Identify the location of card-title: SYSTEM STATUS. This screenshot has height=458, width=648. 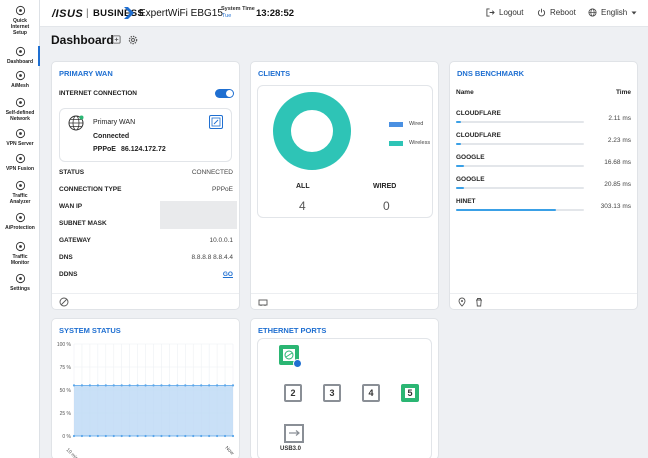
(90, 330).